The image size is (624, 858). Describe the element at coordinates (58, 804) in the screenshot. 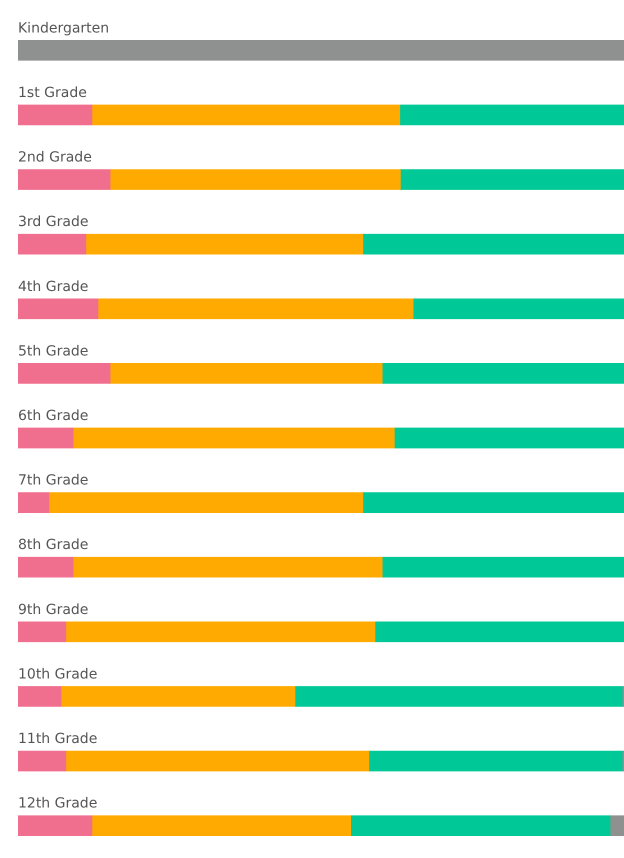

I see `y-tick-label: 12th Grade` at that location.